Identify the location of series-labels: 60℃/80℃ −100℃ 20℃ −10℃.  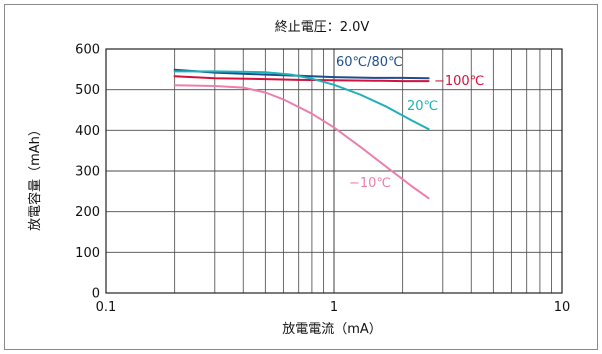
(410, 123).